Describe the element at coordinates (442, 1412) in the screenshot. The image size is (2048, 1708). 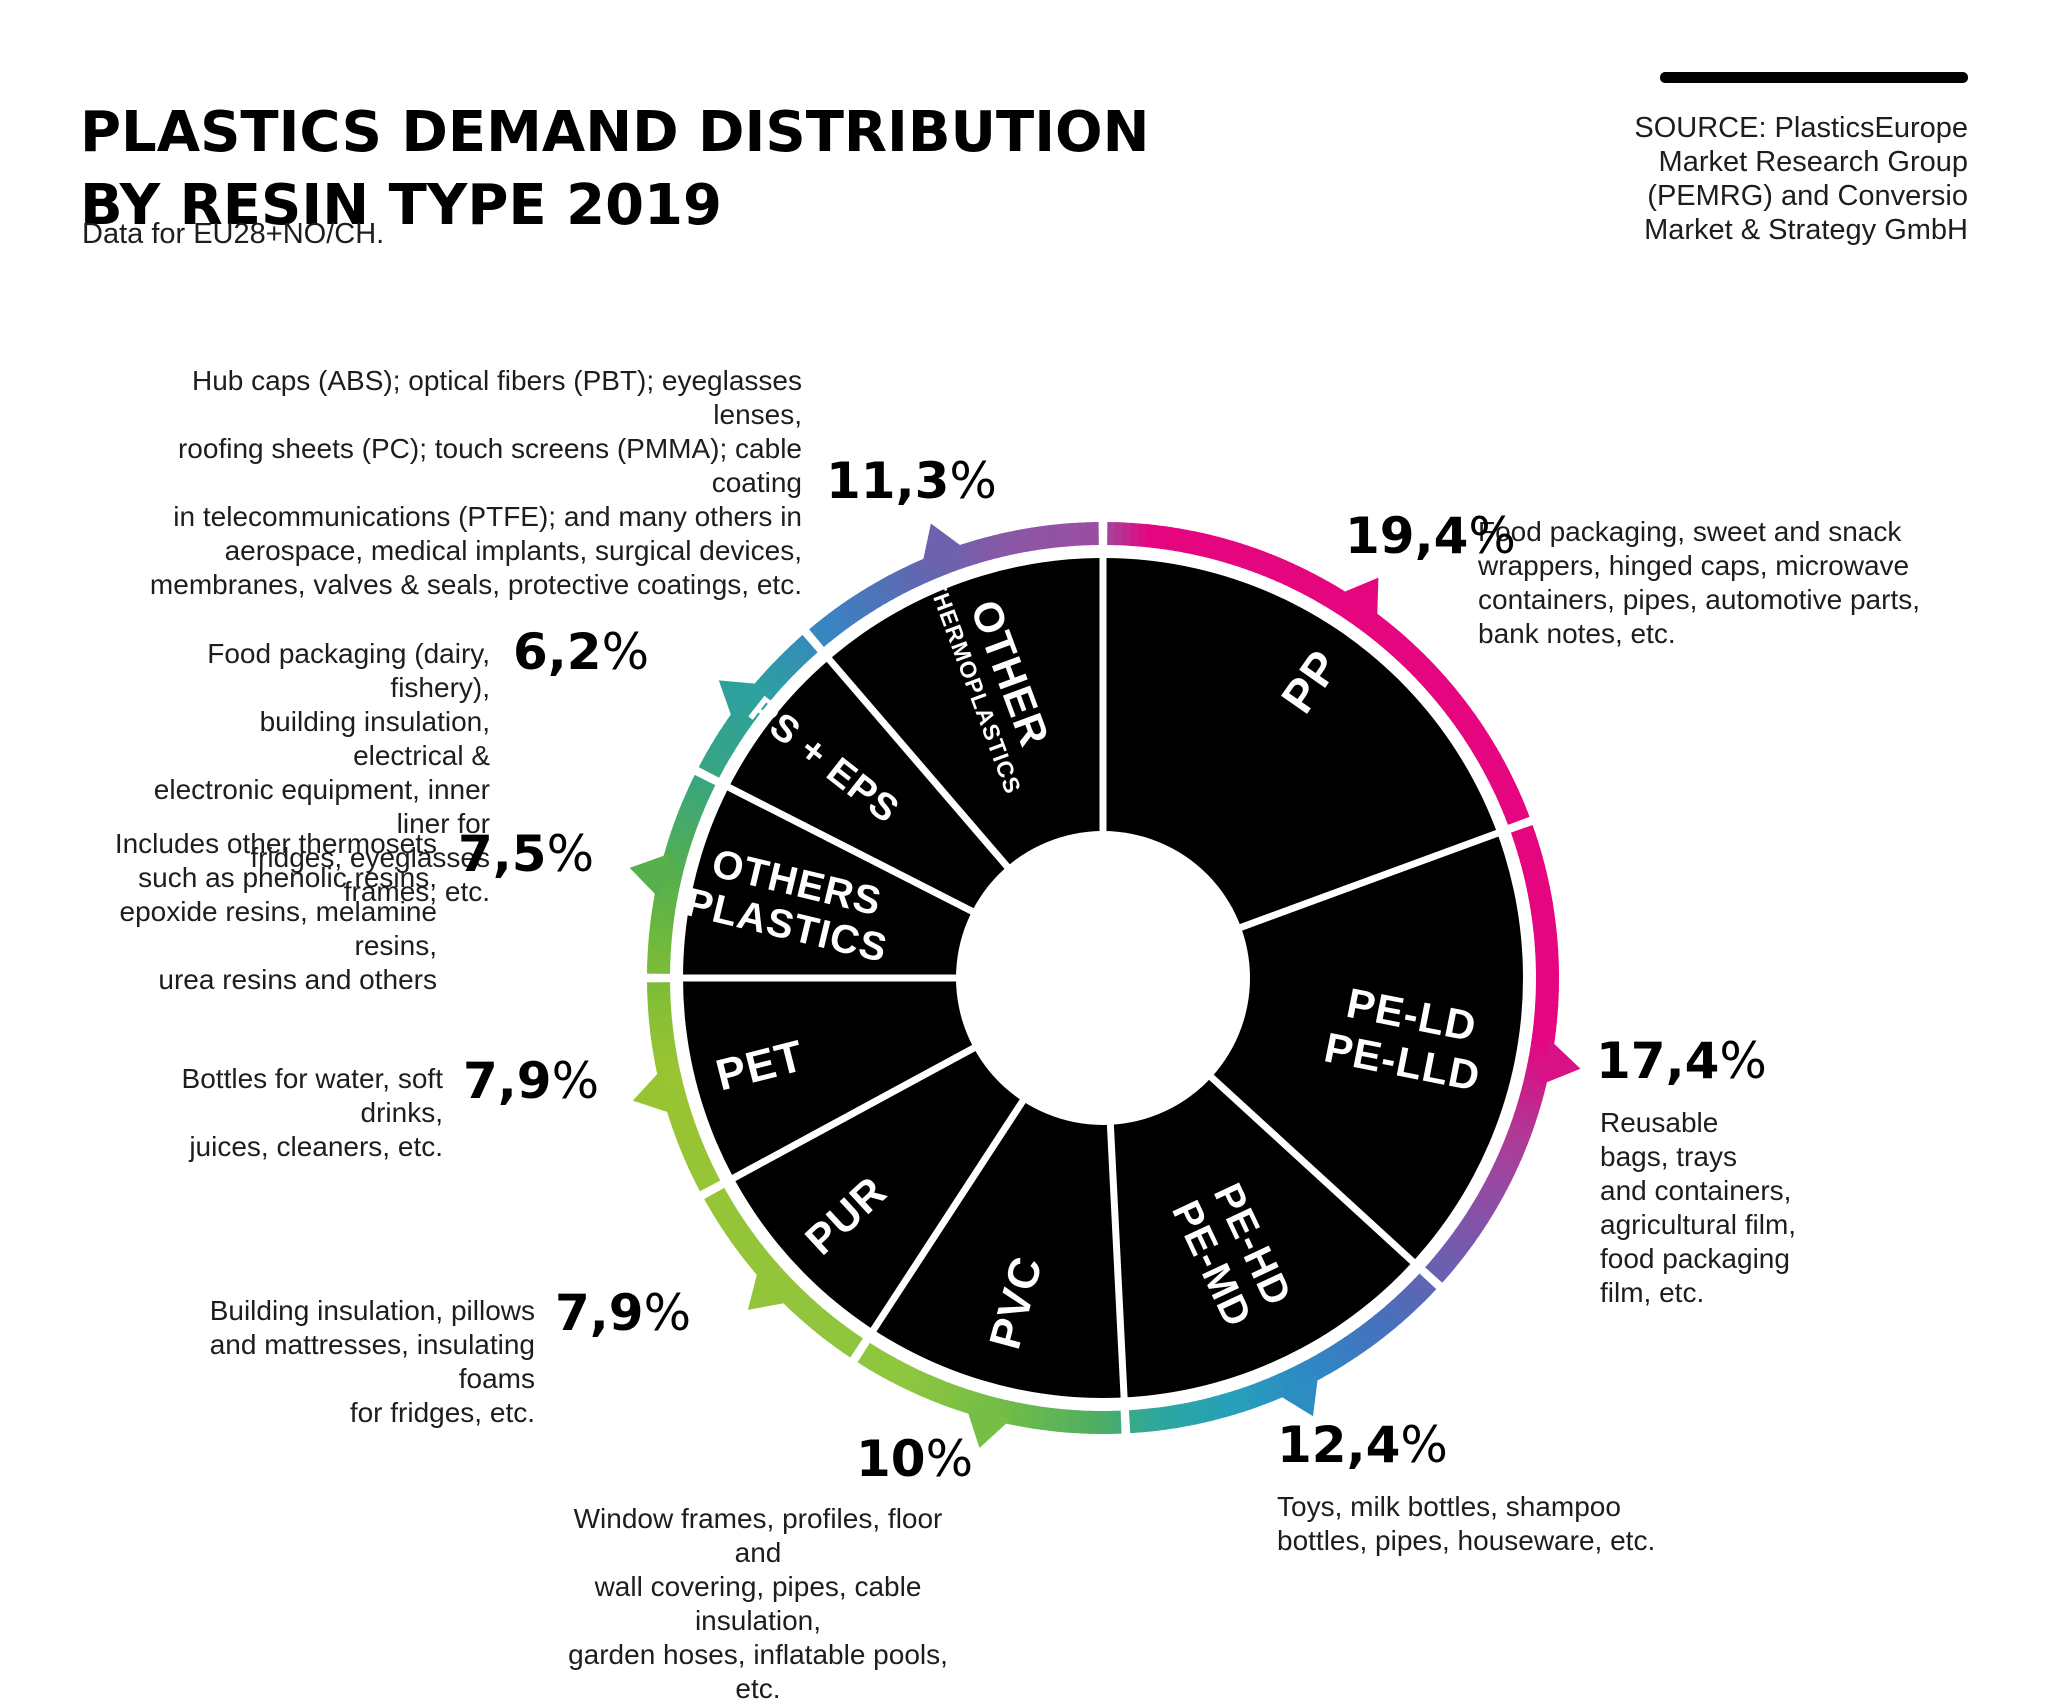
I see `annotation-line: for fridges, etc.` at that location.